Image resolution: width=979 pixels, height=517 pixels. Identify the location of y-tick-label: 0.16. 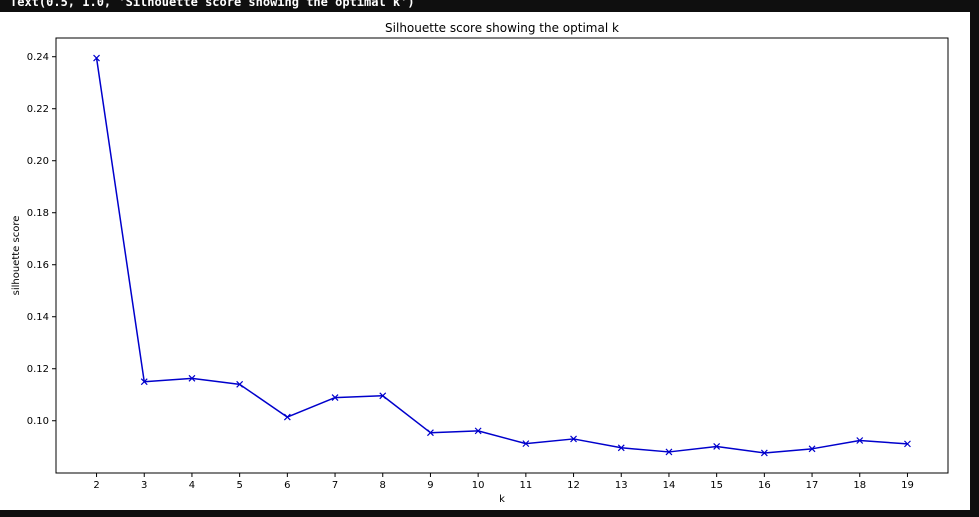
(38, 265).